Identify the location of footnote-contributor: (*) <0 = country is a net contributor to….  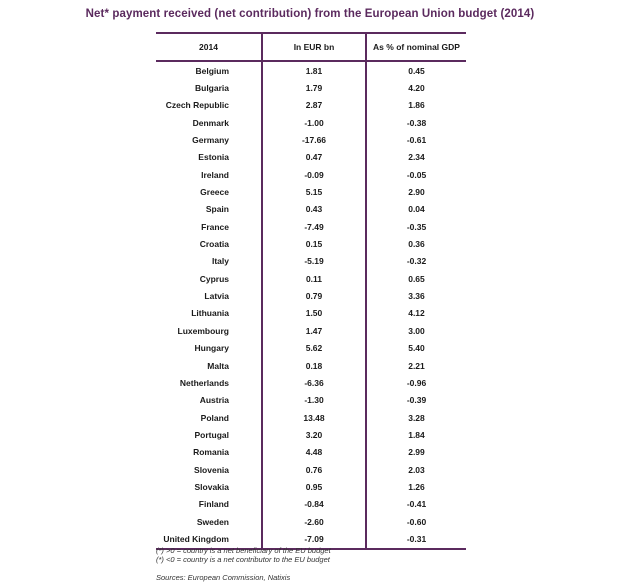
(243, 559).